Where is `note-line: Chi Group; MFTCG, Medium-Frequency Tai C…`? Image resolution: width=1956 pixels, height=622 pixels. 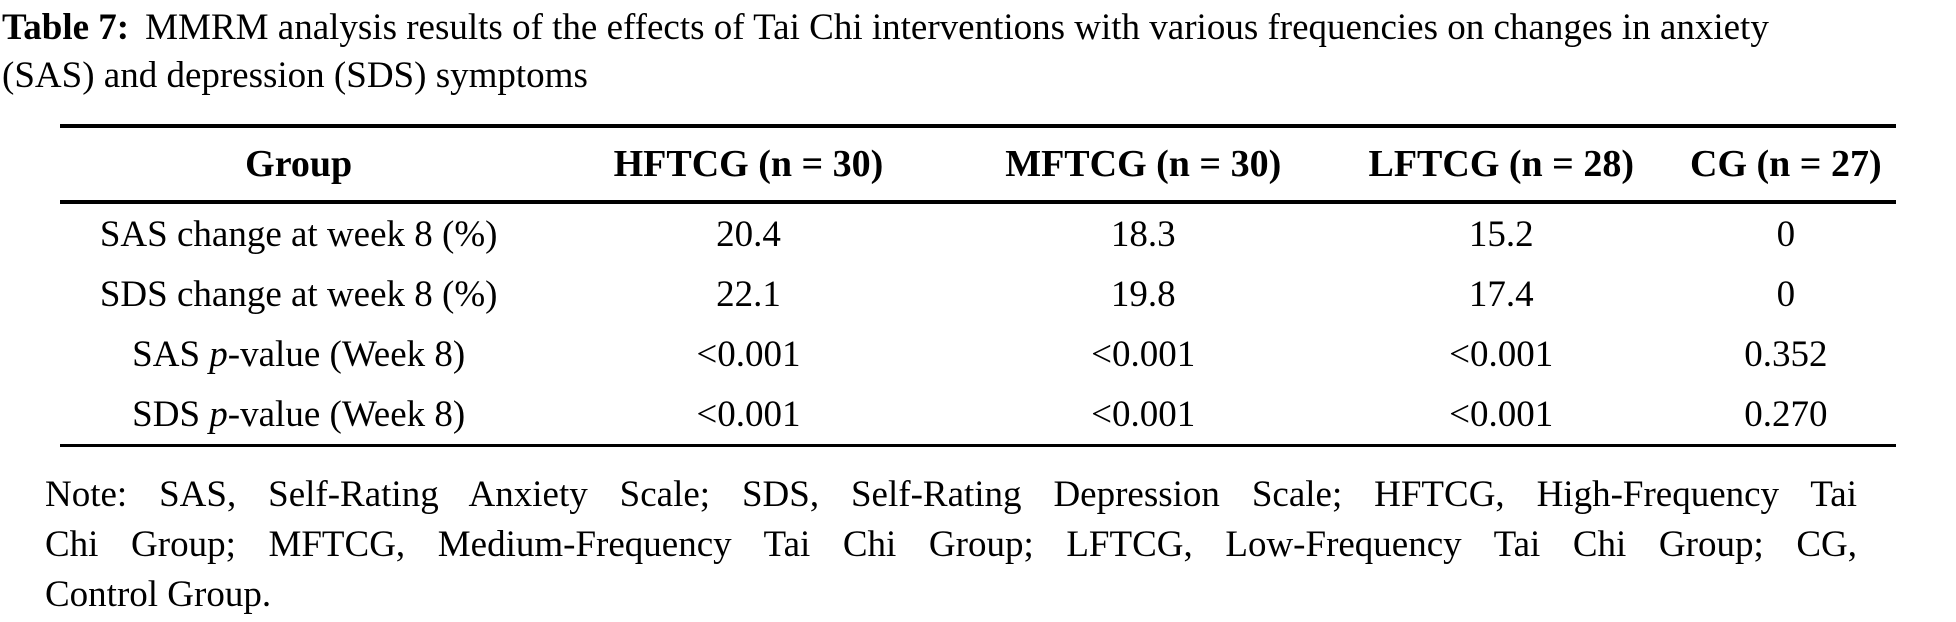 note-line: Chi Group; MFTCG, Medium-Frequency Tai C… is located at coordinates (951, 544).